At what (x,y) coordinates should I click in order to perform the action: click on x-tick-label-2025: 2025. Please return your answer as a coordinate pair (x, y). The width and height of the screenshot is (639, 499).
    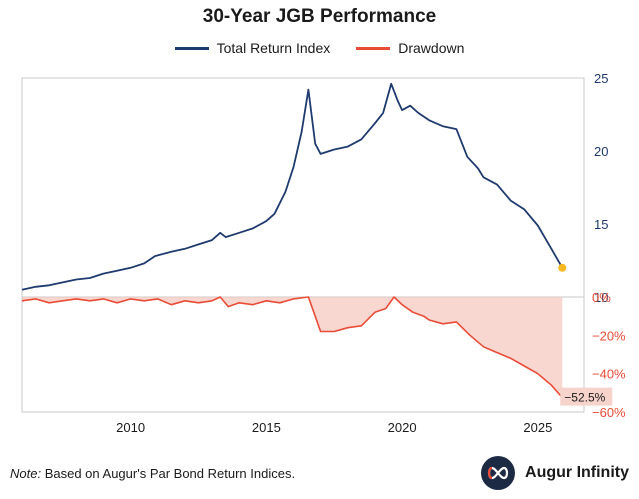
    Looking at the image, I should click on (537, 427).